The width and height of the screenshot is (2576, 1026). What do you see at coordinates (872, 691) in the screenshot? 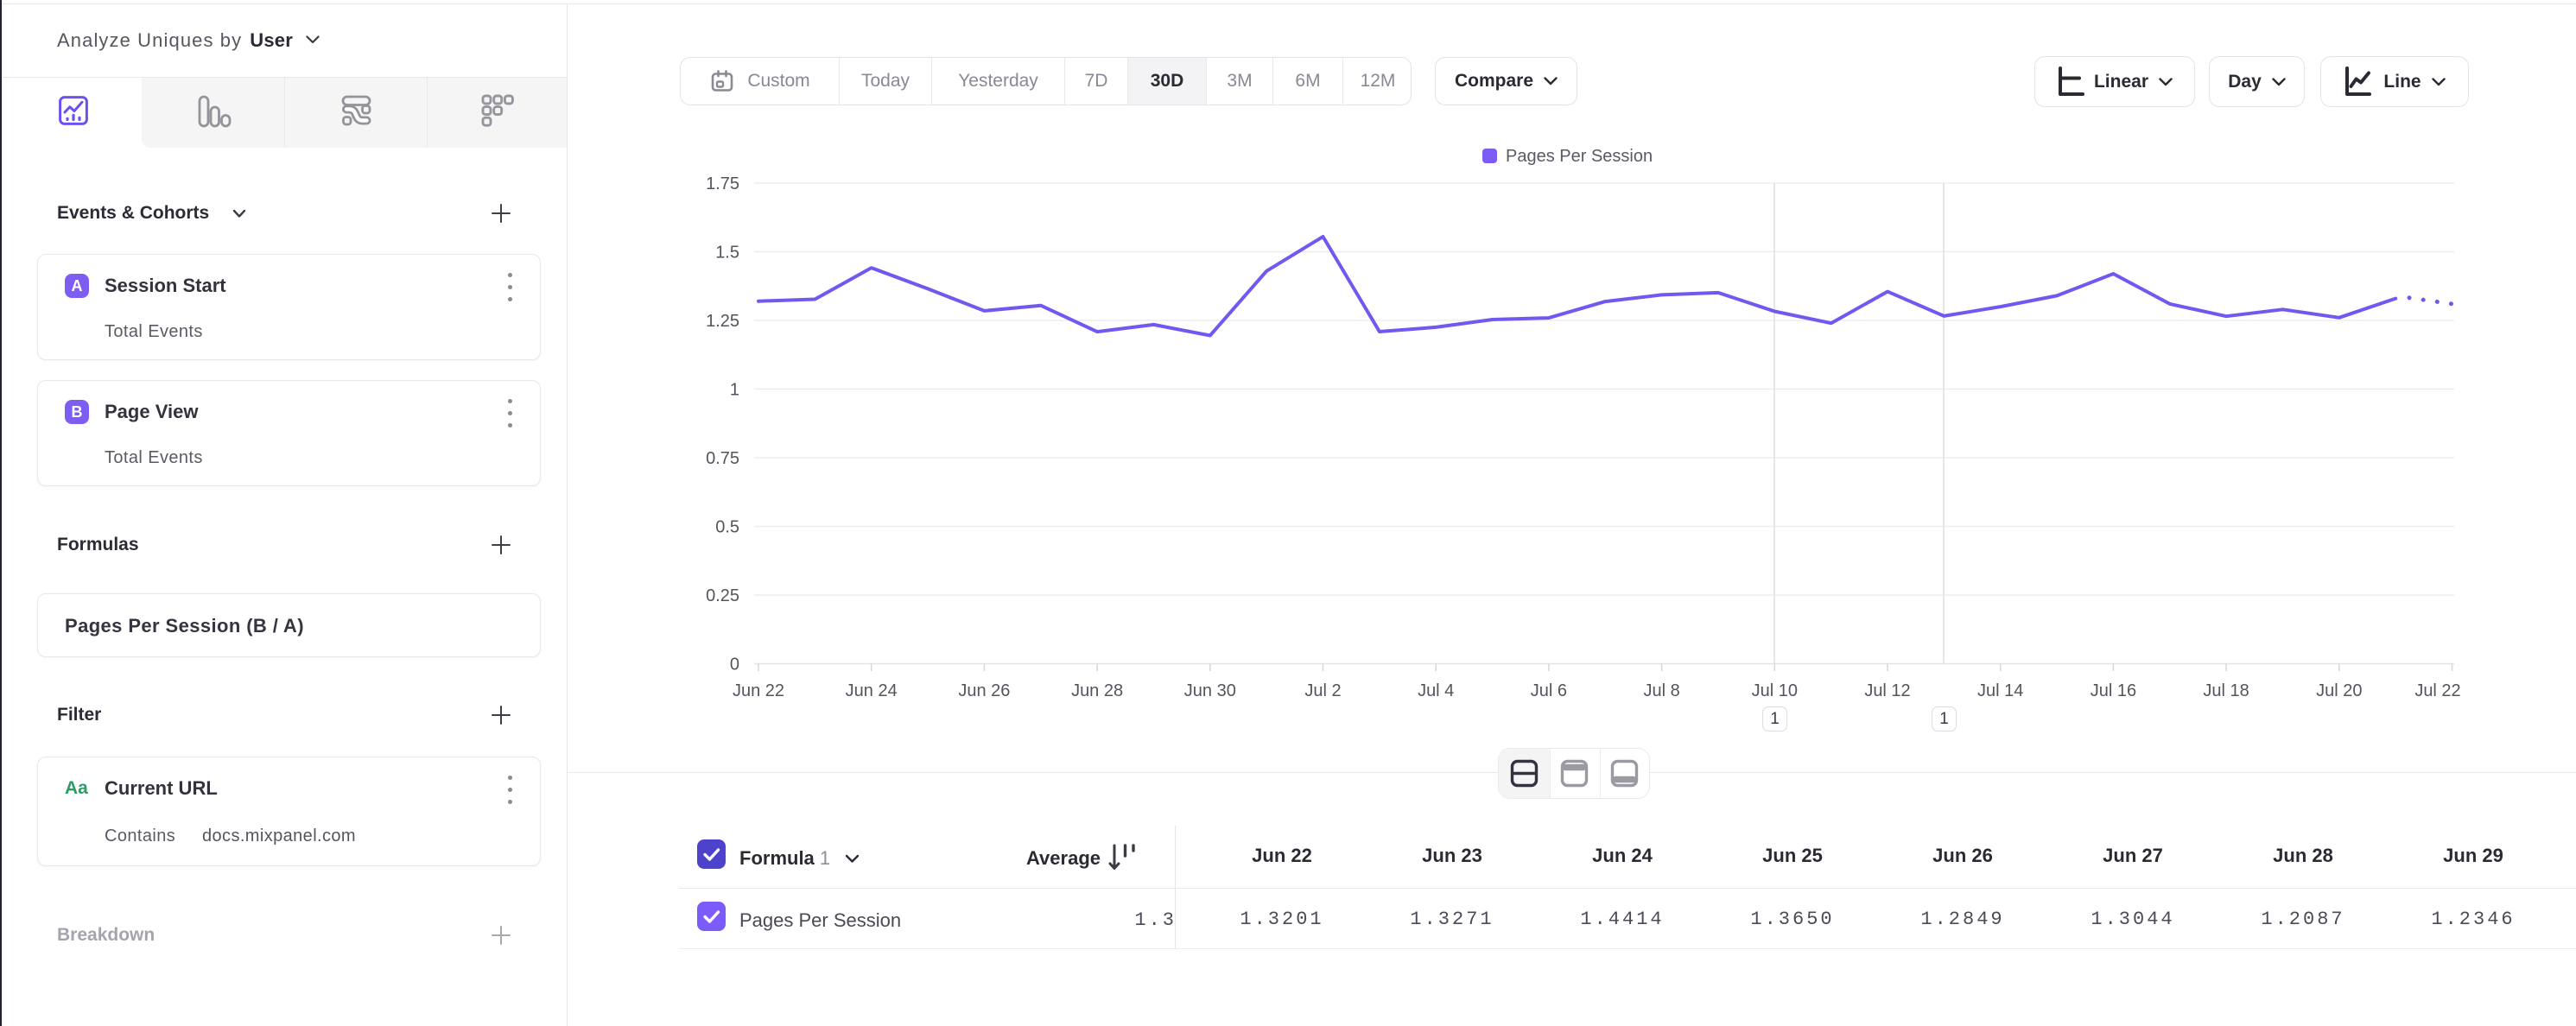
I see `svg-text: Jun 24` at bounding box center [872, 691].